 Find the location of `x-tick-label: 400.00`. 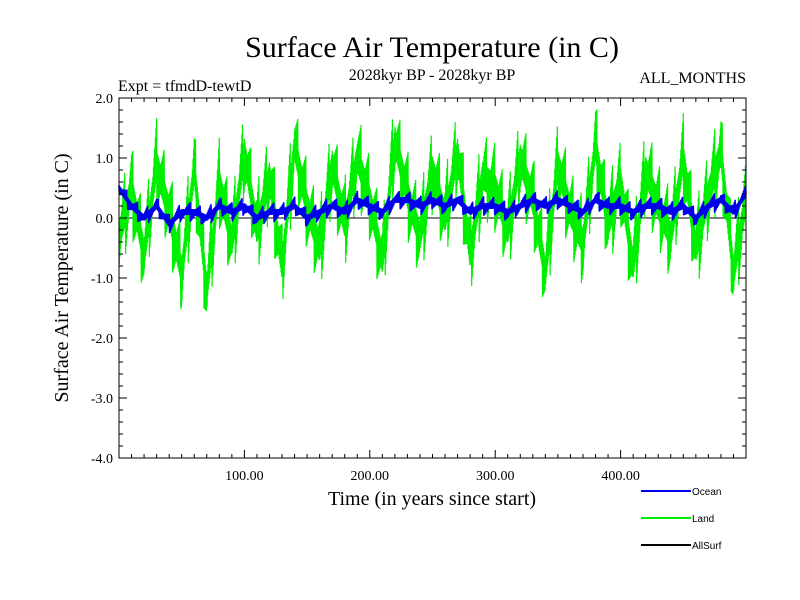

x-tick-label: 400.00 is located at coordinates (620, 476).